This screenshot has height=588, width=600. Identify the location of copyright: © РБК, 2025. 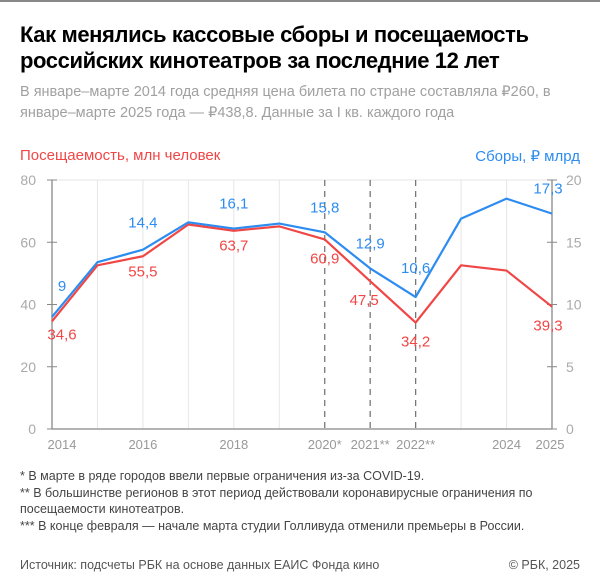
(544, 565).